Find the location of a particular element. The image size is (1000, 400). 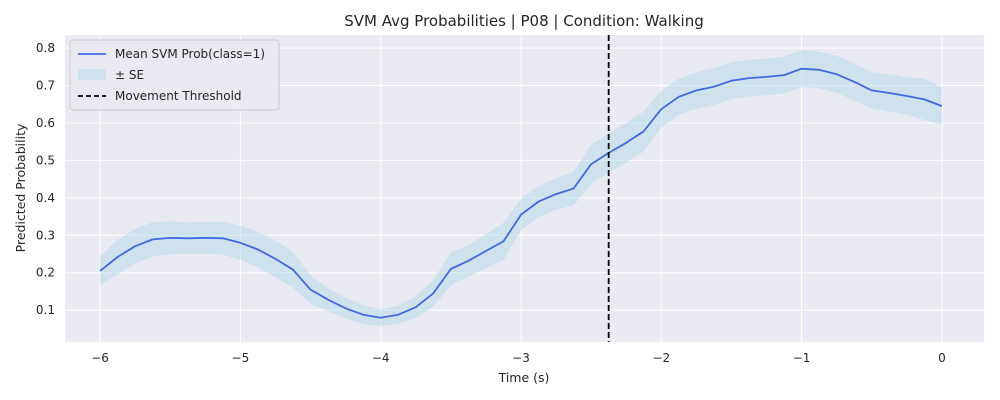

y-tick-label: 0.3 is located at coordinates (45, 235).